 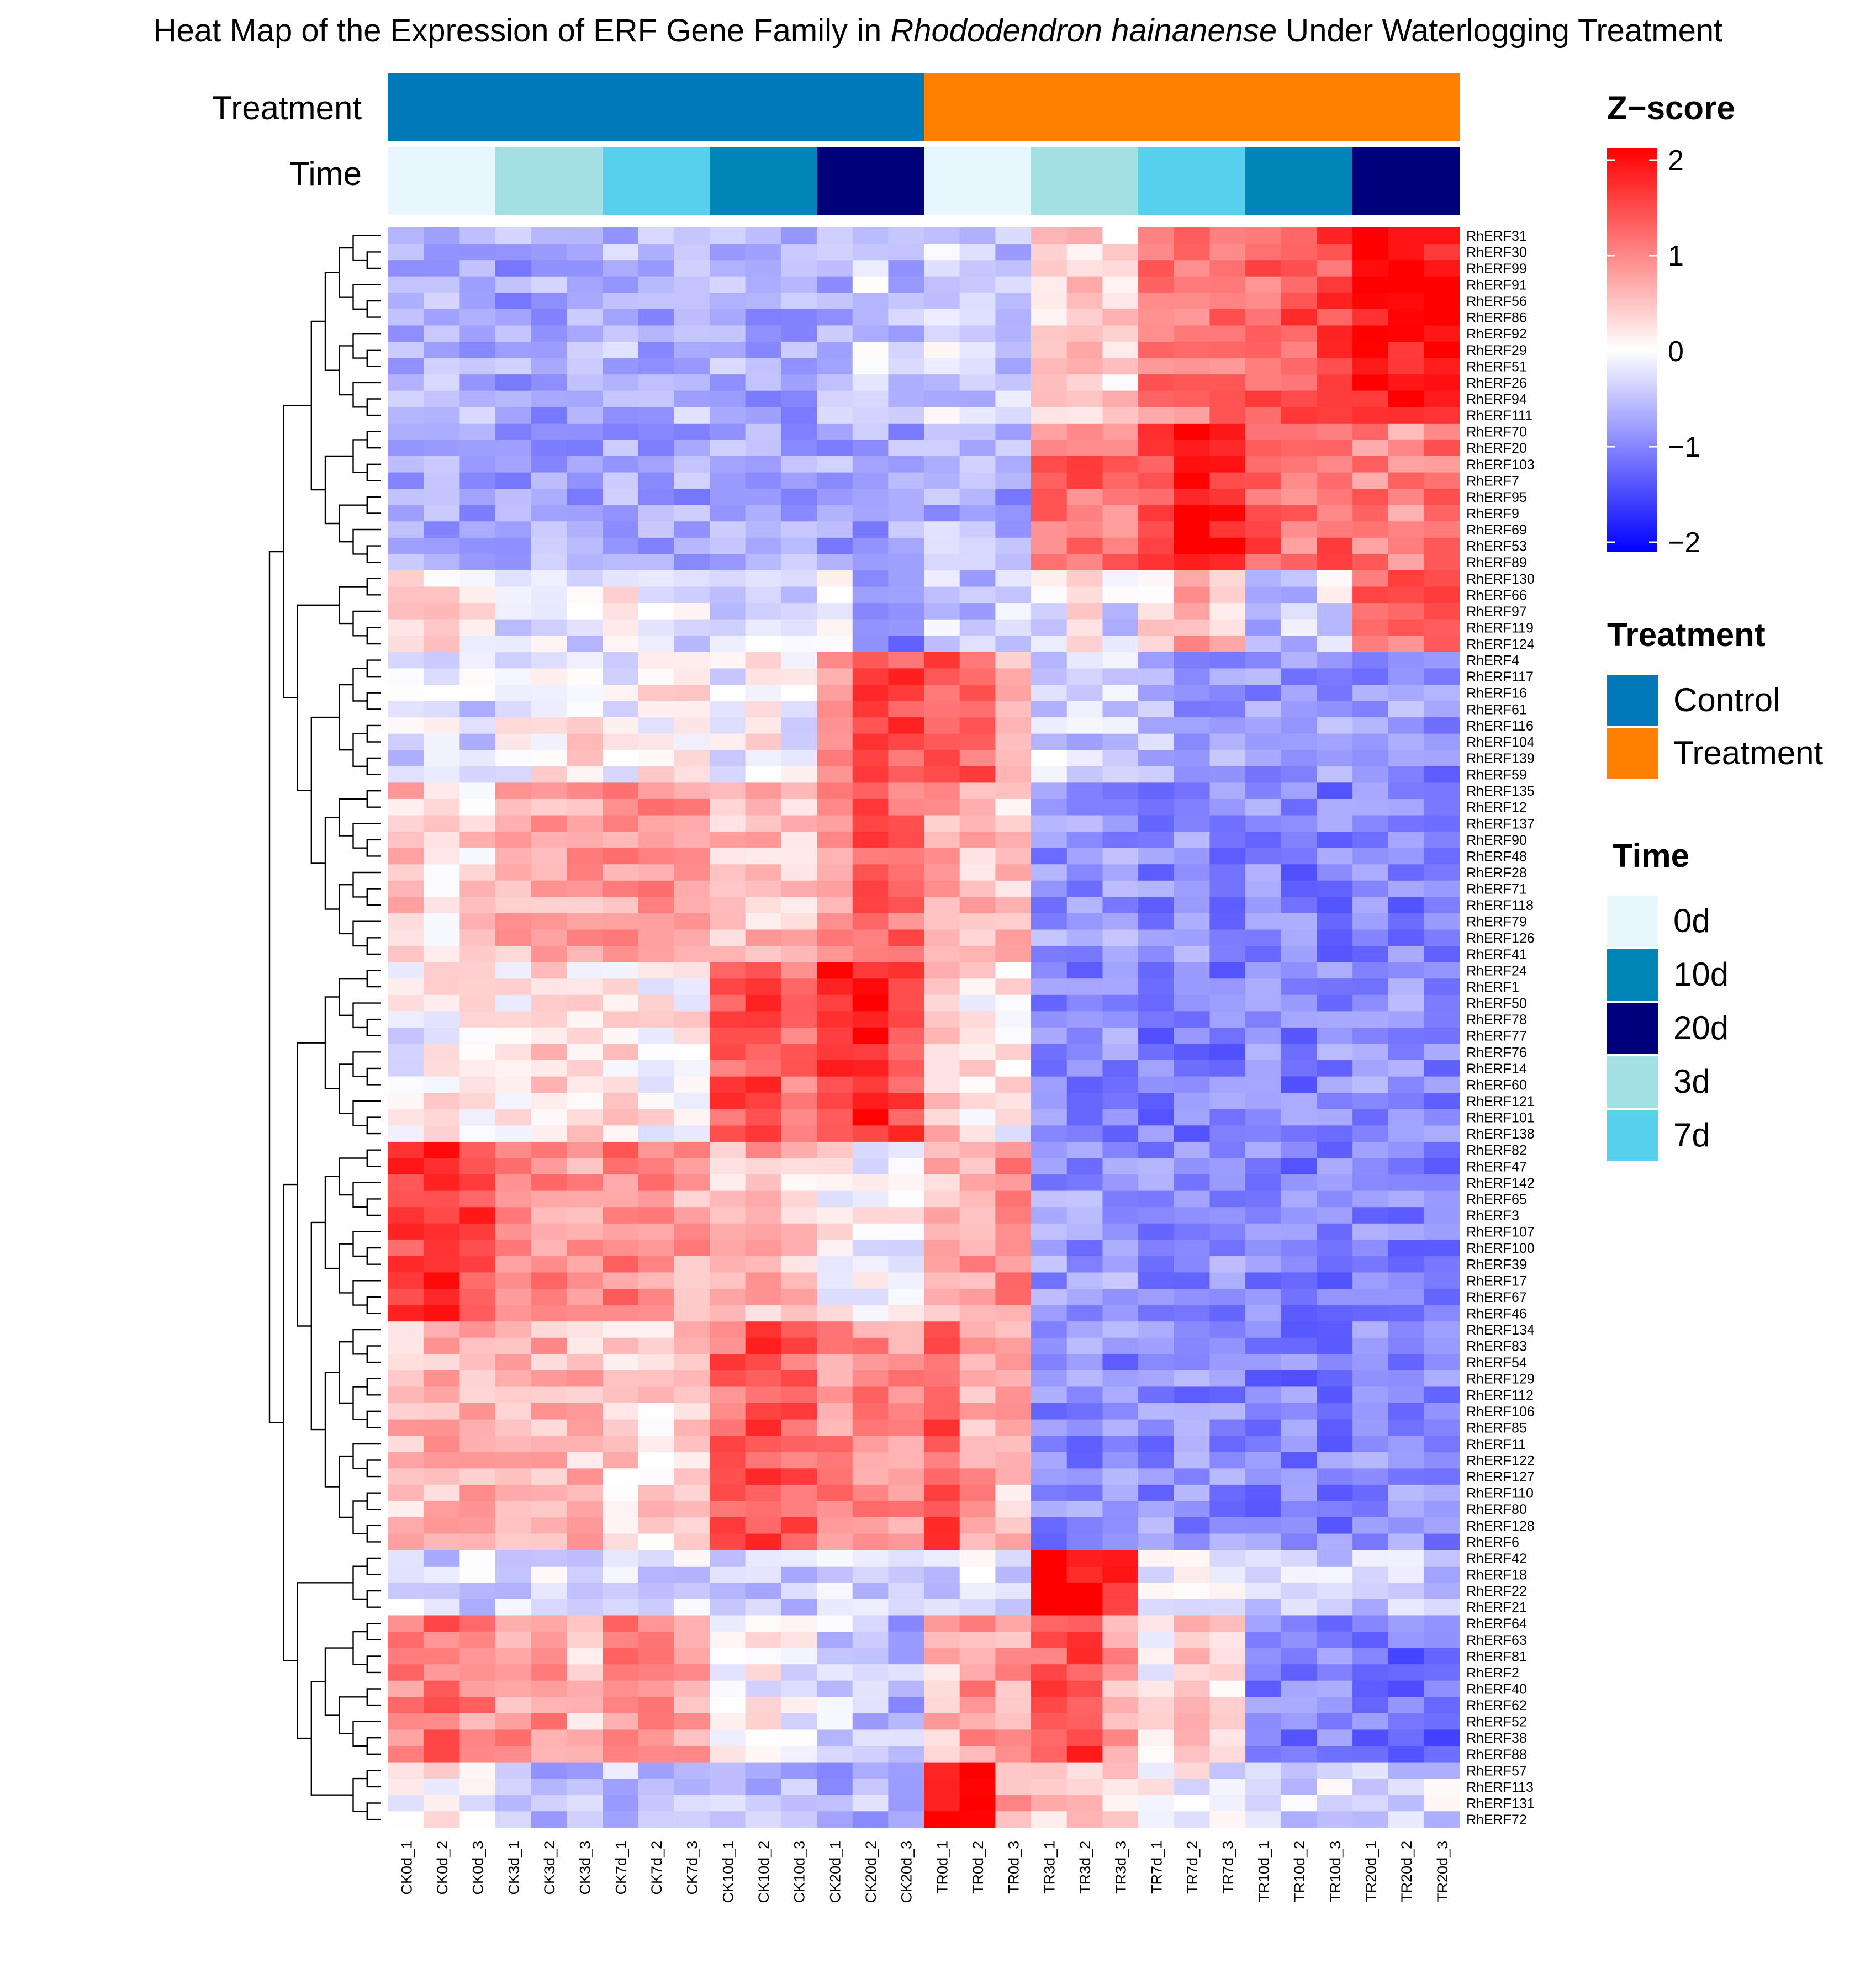 I want to click on column-label: TR0d_2, so click(x=978, y=1868).